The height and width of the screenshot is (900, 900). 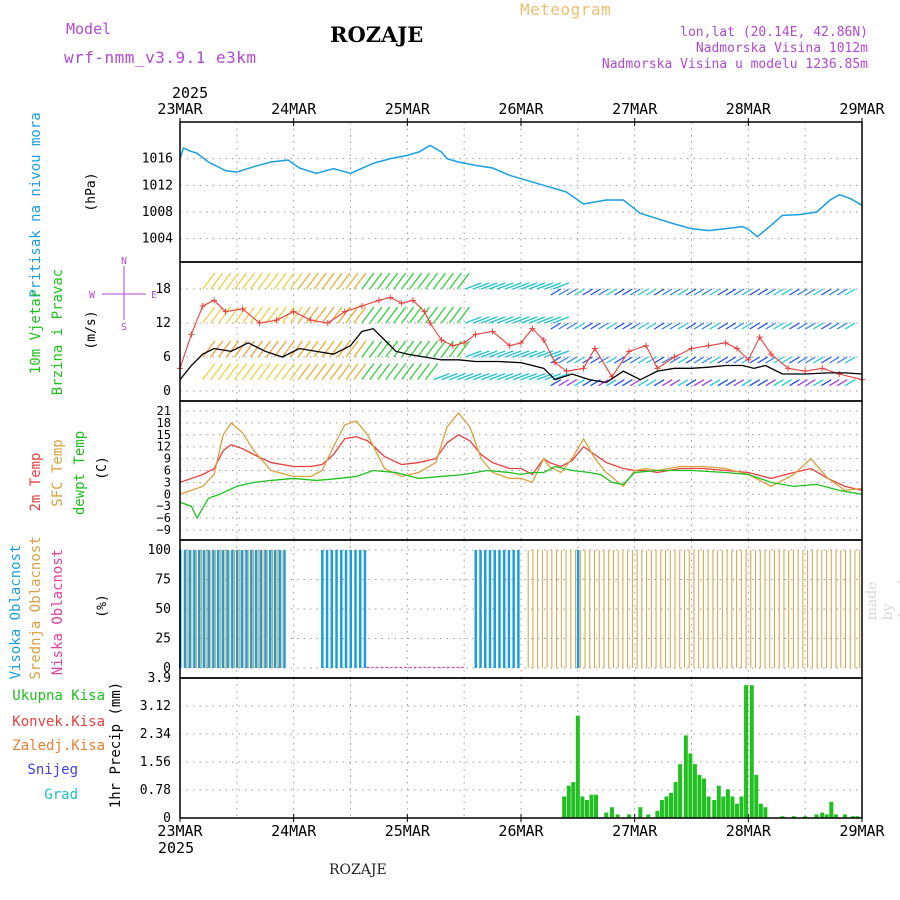 I want to click on pressure-unit-label: (hPa), so click(x=91, y=191).